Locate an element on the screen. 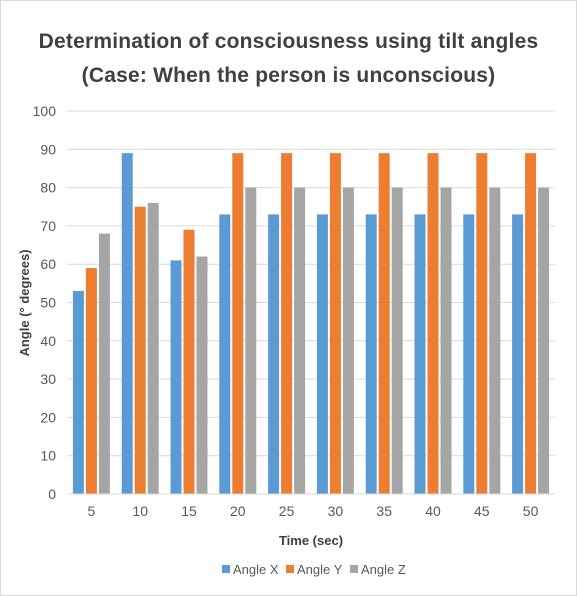 The image size is (577, 596). y-axis-title: Angle (° degrees) is located at coordinates (24, 302).